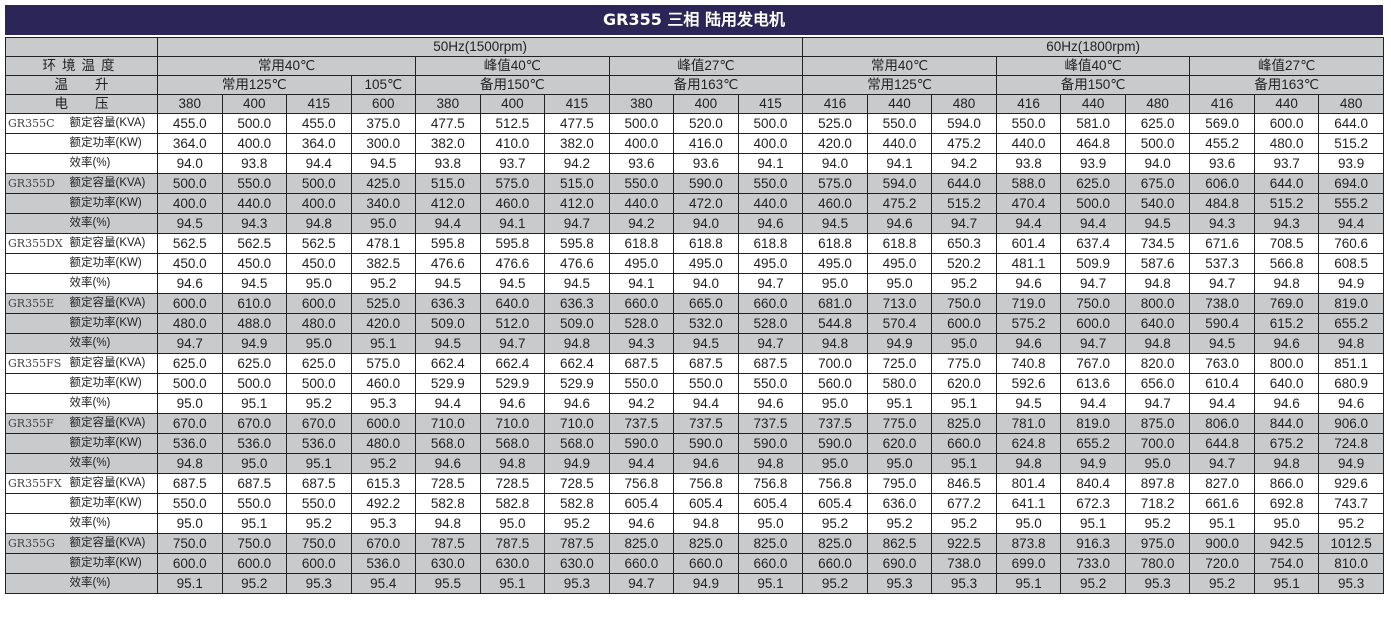 This screenshot has width=1391, height=623. Describe the element at coordinates (1157, 303) in the screenshot. I see `value-cell: 800.0` at that location.